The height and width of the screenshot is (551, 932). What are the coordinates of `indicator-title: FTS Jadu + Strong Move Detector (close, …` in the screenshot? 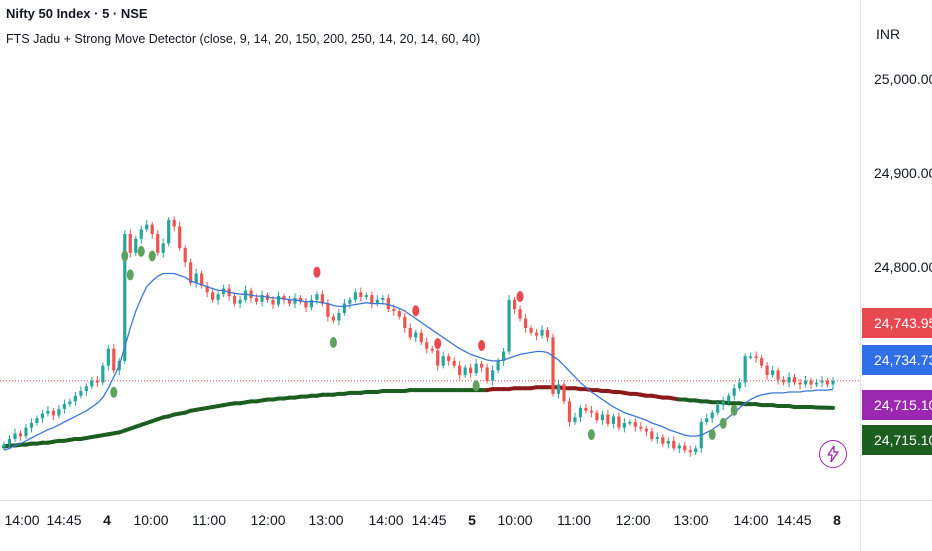 It's located at (243, 39).